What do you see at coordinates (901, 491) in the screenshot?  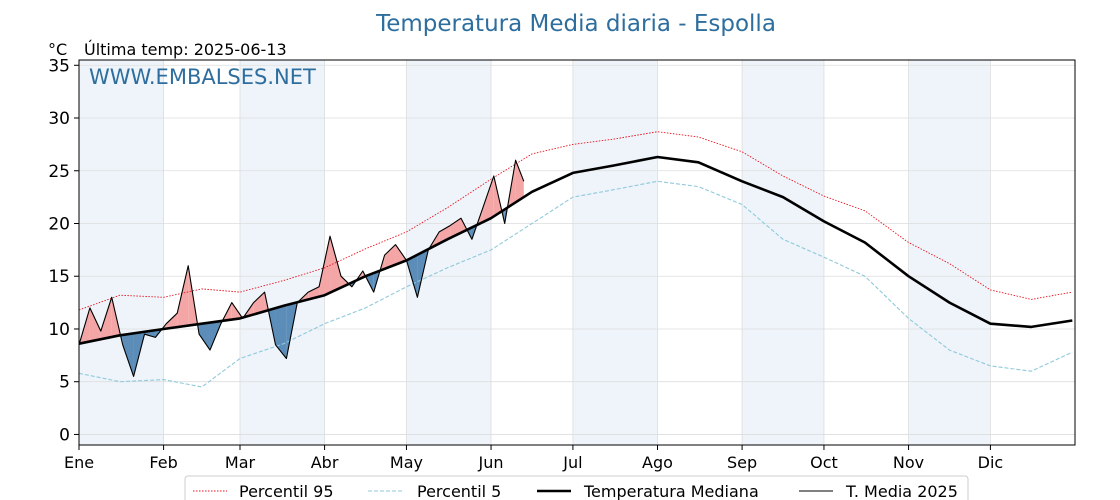 I see `legend-label-series2025: T. Media 2025` at bounding box center [901, 491].